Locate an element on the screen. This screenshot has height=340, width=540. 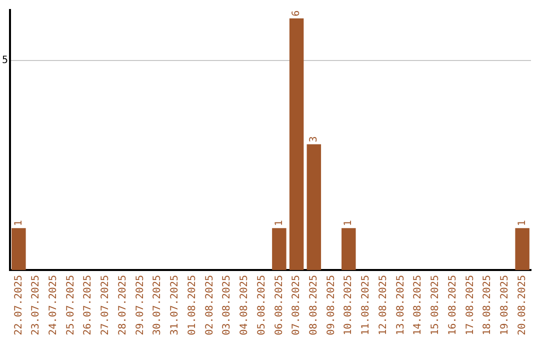
data-label: 3 is located at coordinates (314, 139).